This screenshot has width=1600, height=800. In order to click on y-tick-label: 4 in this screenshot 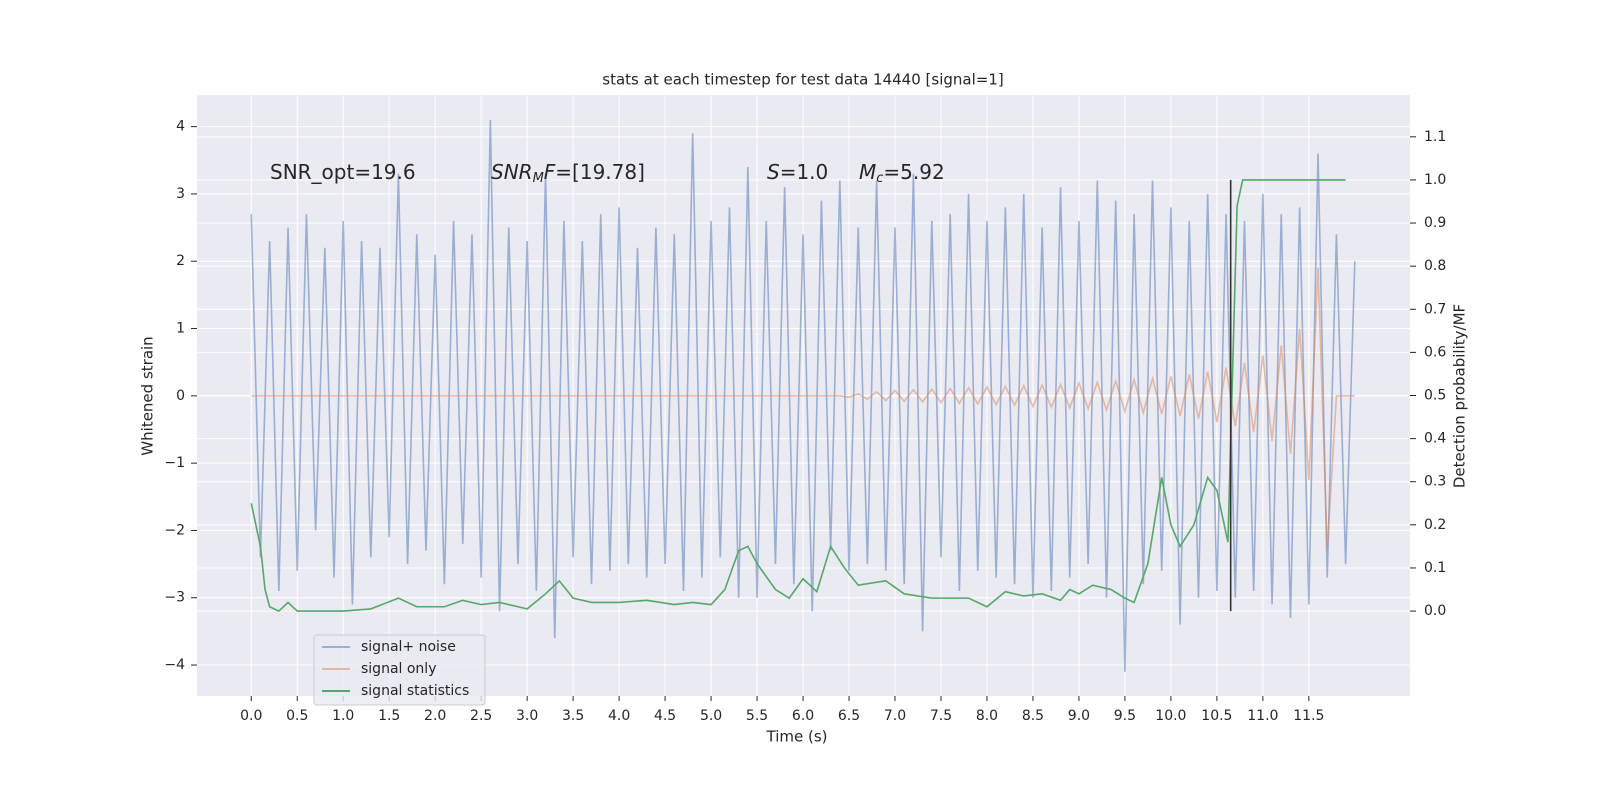, I will do `click(180, 127)`.